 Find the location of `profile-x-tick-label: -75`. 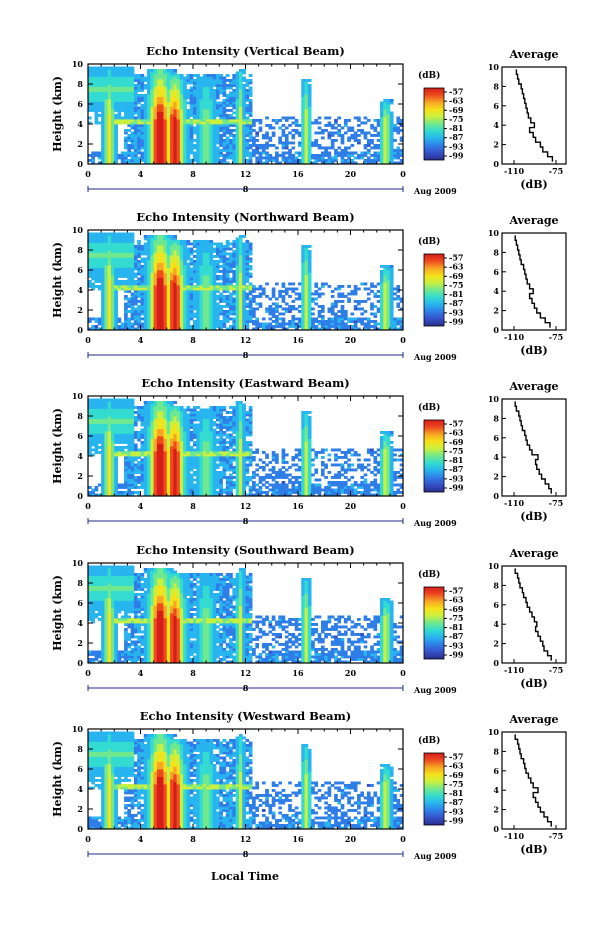

profile-x-tick-label: -75 is located at coordinates (556, 337).